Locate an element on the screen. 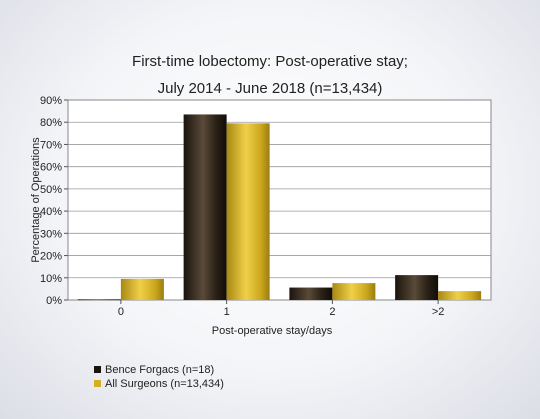 This screenshot has height=419, width=540. y-axis-ticks: 0% 10% 20% 30% 40% 50% 60% 70% 80% 90% is located at coordinates (54, 201).